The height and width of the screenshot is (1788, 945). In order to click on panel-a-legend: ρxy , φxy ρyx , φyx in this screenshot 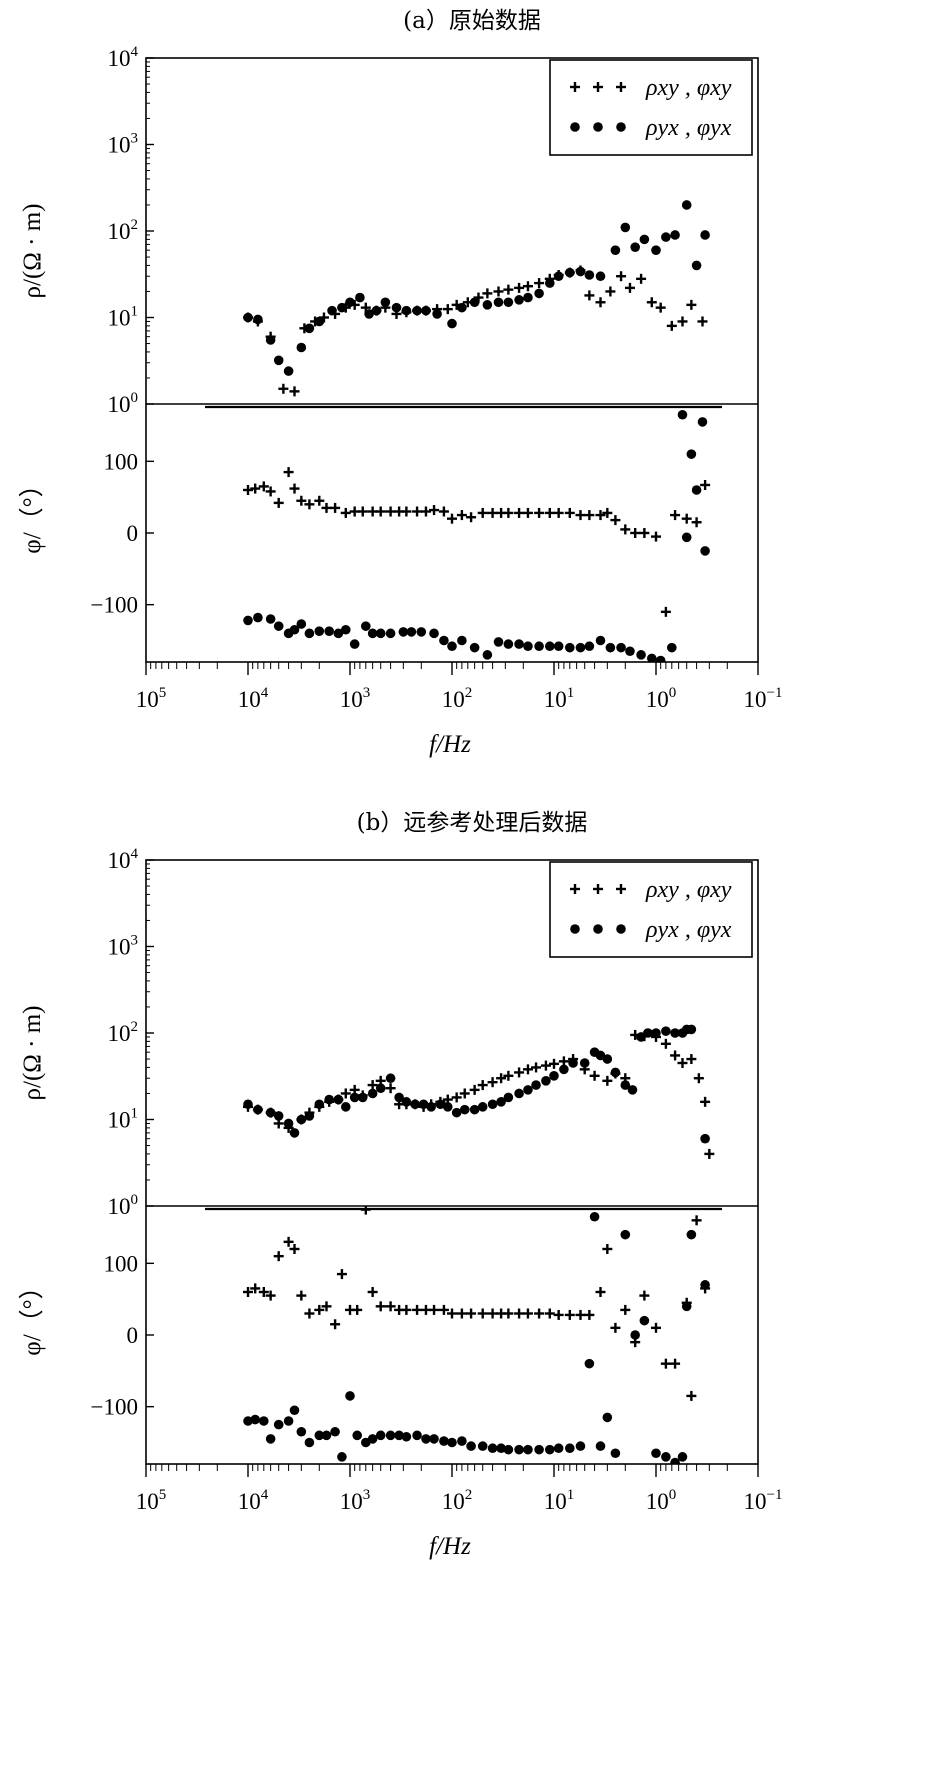, I will do `click(651, 107)`.